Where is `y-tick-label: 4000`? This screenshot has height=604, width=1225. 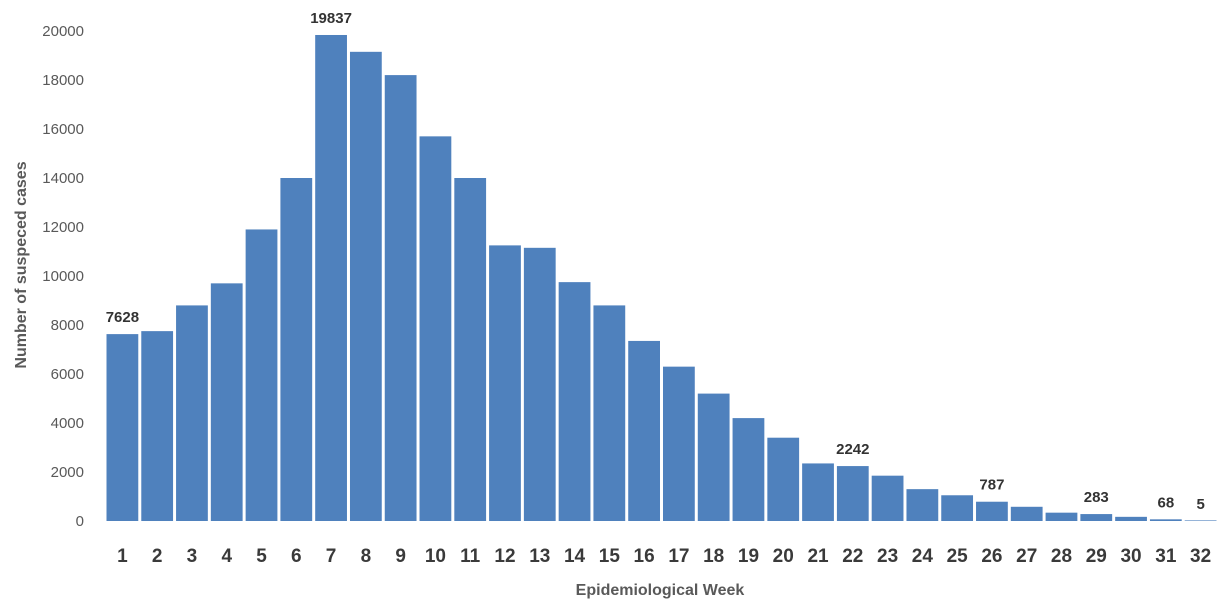
y-tick-label: 4000 is located at coordinates (67, 423).